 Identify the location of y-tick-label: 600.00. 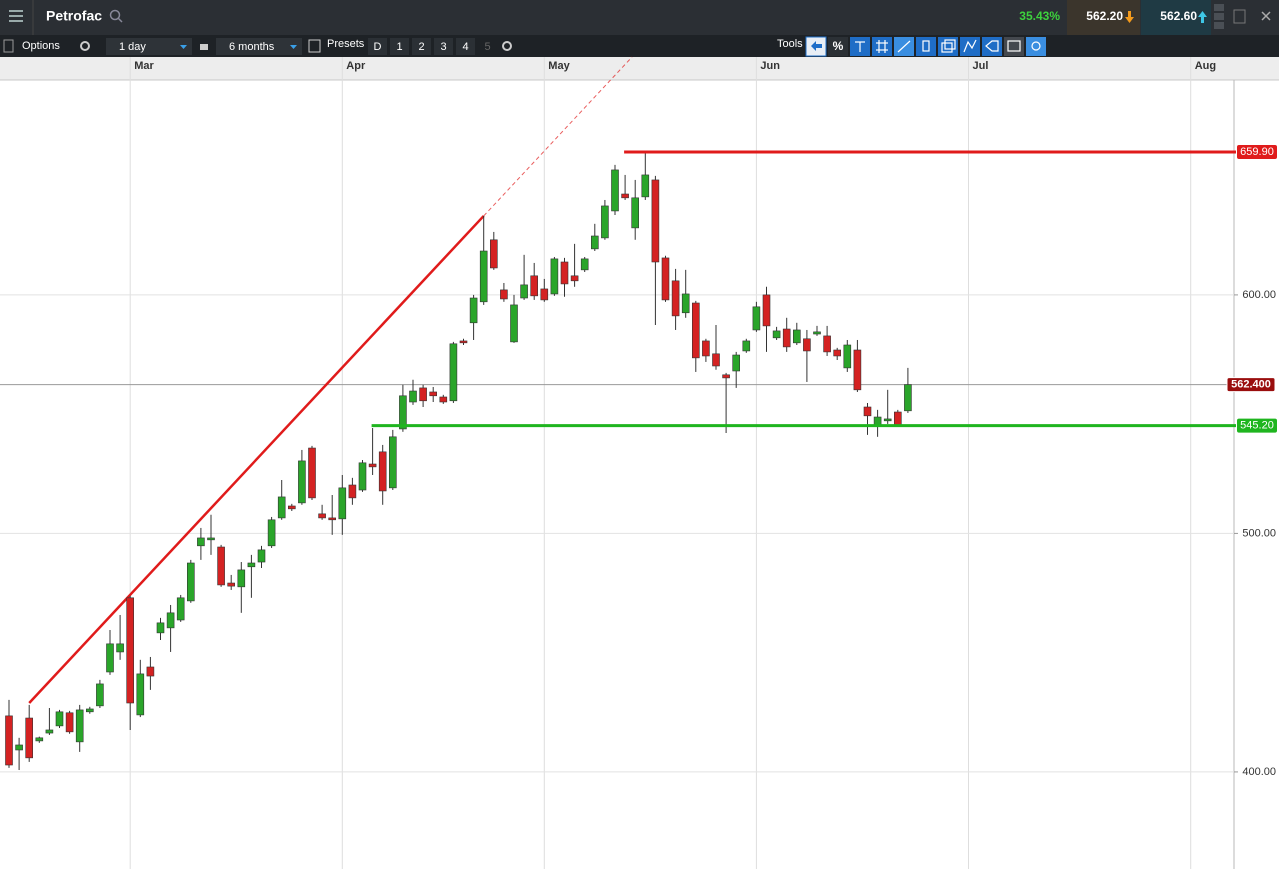
(1259, 295).